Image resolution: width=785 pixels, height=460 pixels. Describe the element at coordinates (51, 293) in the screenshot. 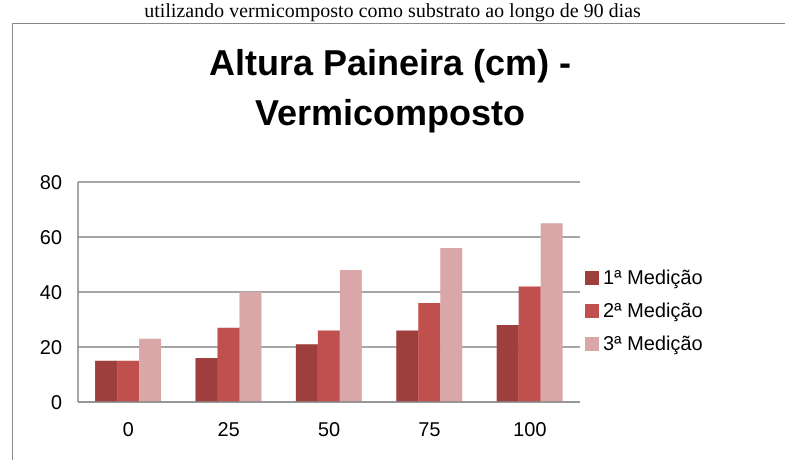

I see `y-tick-label: 40` at that location.